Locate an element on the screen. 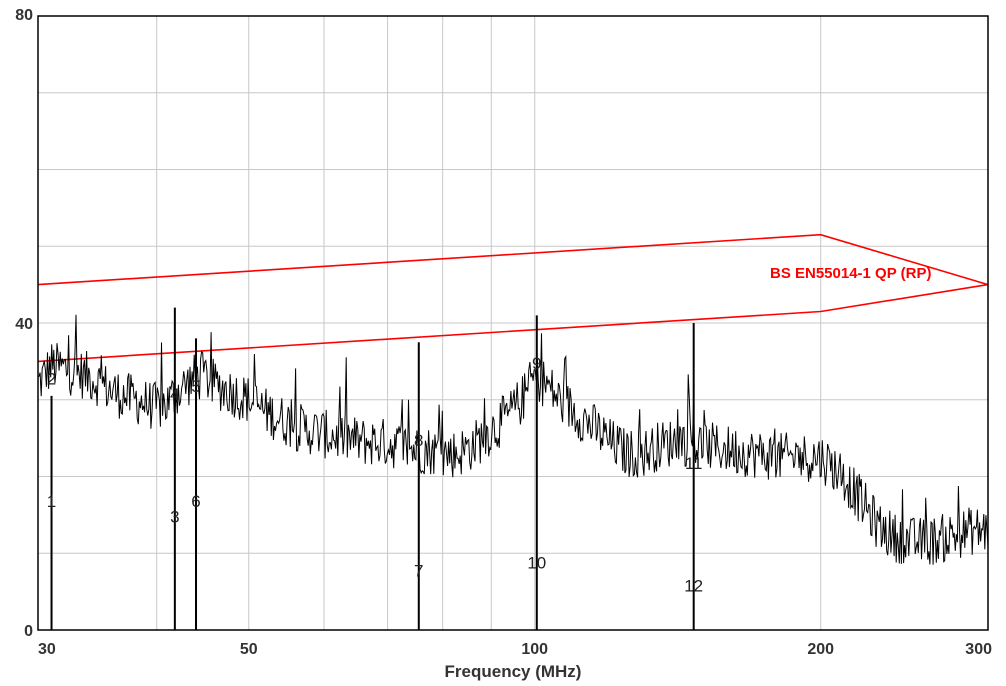 This screenshot has width=1006, height=686. marker-label-11: 11 is located at coordinates (694, 463).